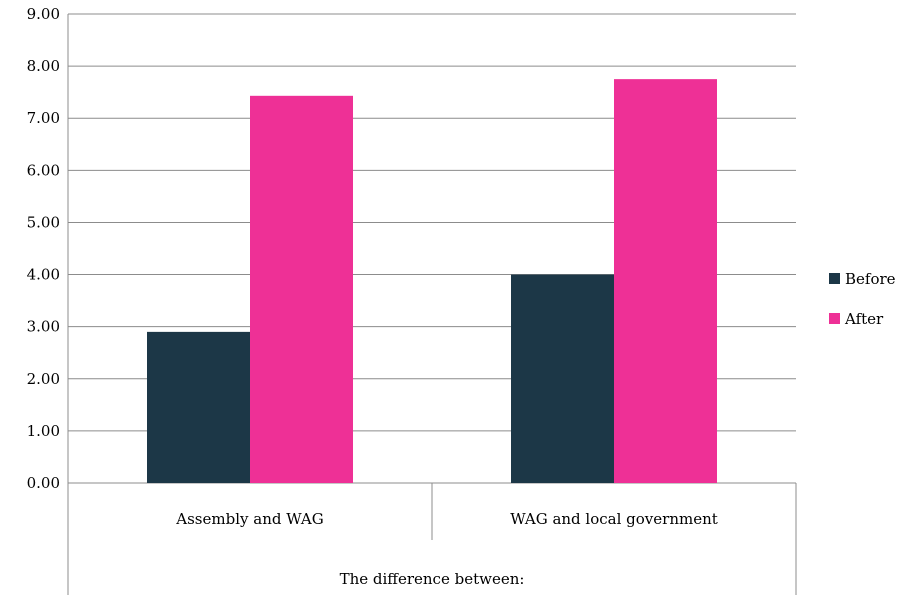 This screenshot has width=918, height=595. I want to click on y-tick-label: 4.00, so click(43, 275).